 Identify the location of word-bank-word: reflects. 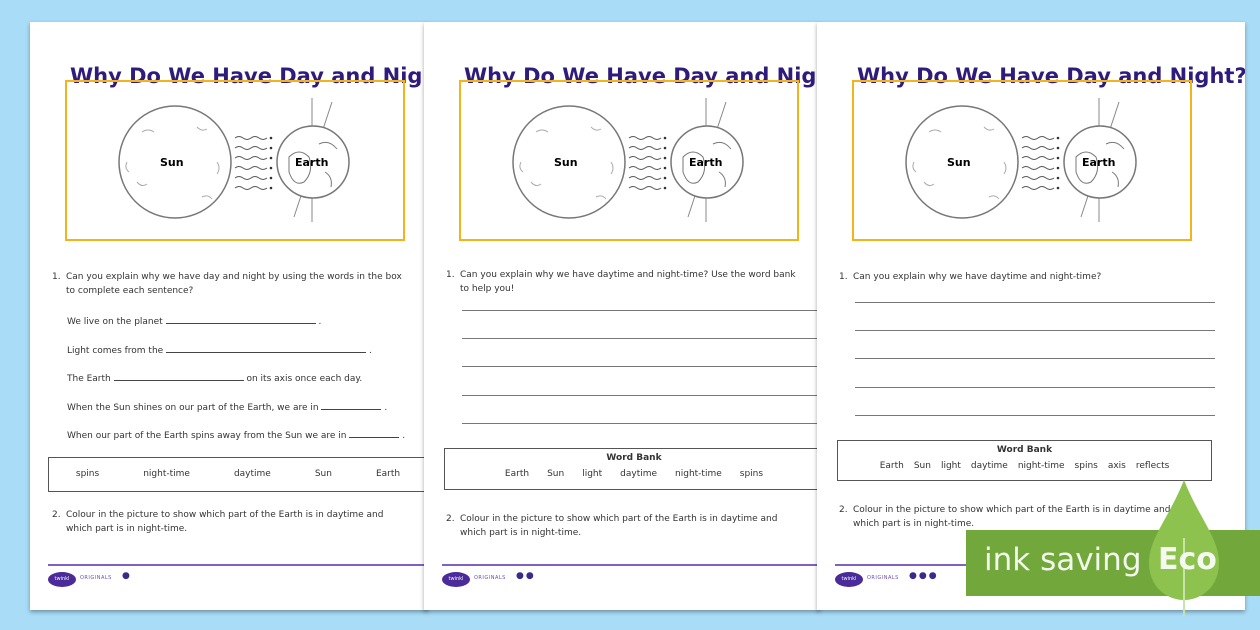
(1152, 466).